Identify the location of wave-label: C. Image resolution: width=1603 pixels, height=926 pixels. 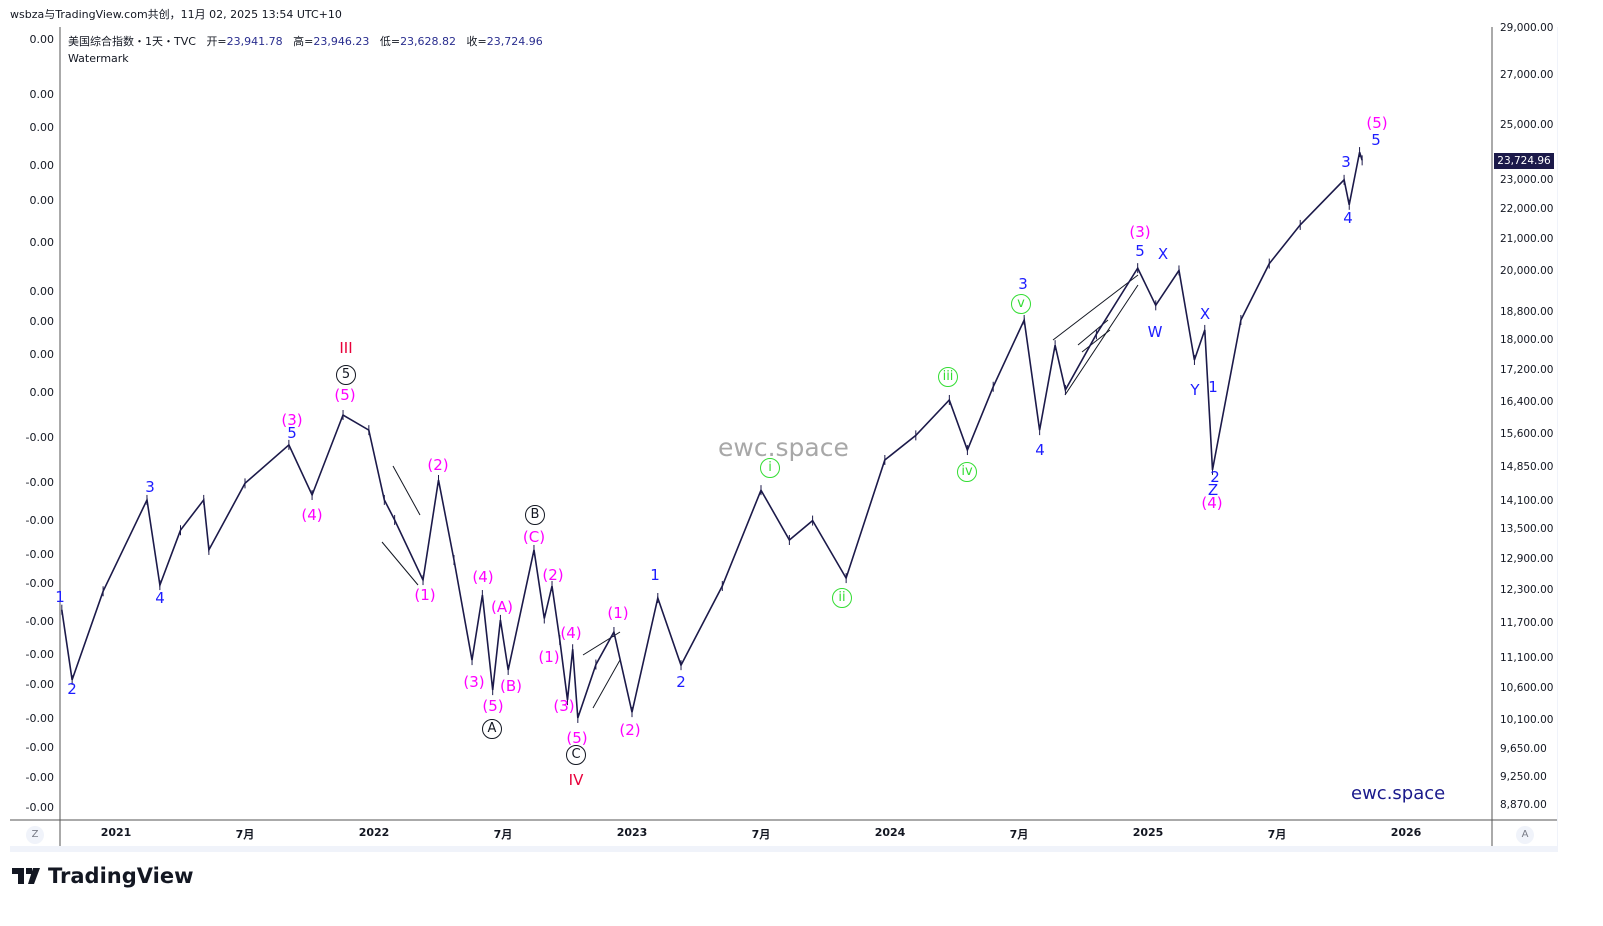
(576, 755).